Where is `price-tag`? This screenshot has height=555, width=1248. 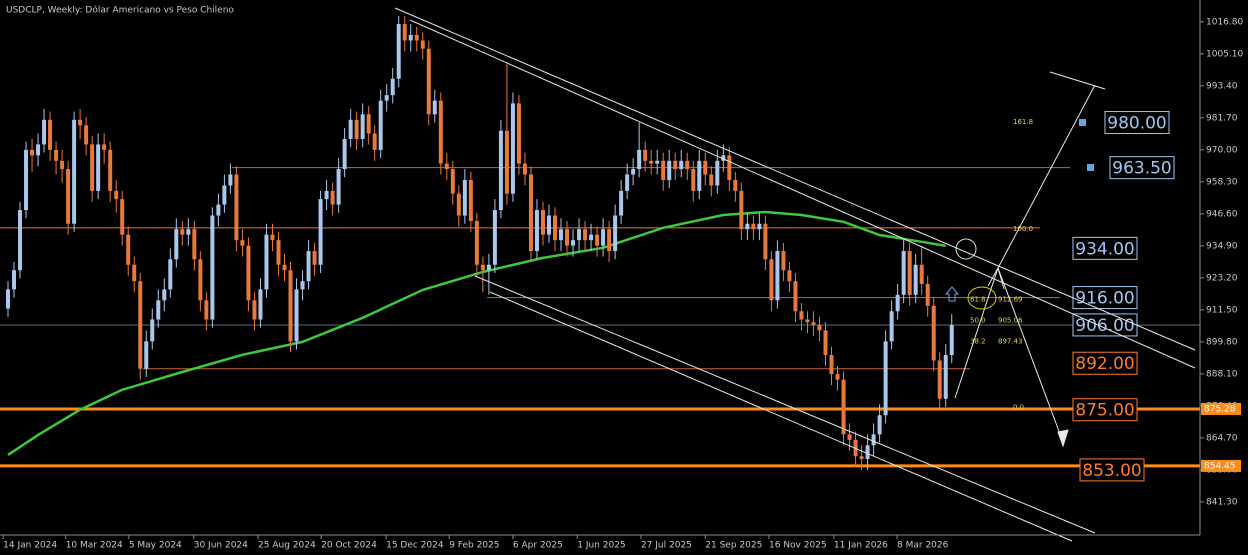
price-tag is located at coordinates (1221, 408).